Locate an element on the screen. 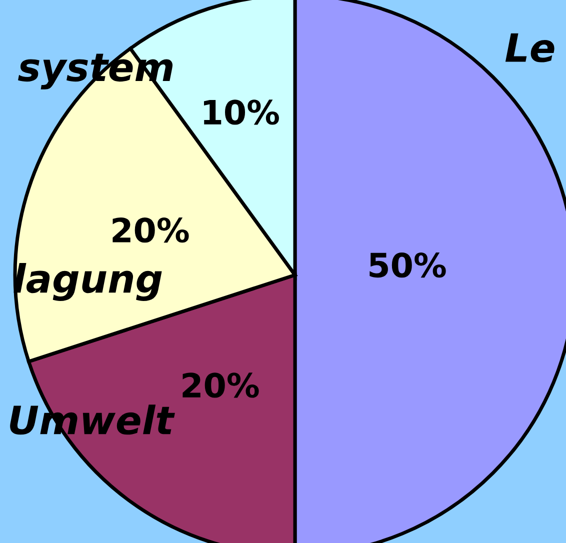  data-label: 50% is located at coordinates (408, 265).